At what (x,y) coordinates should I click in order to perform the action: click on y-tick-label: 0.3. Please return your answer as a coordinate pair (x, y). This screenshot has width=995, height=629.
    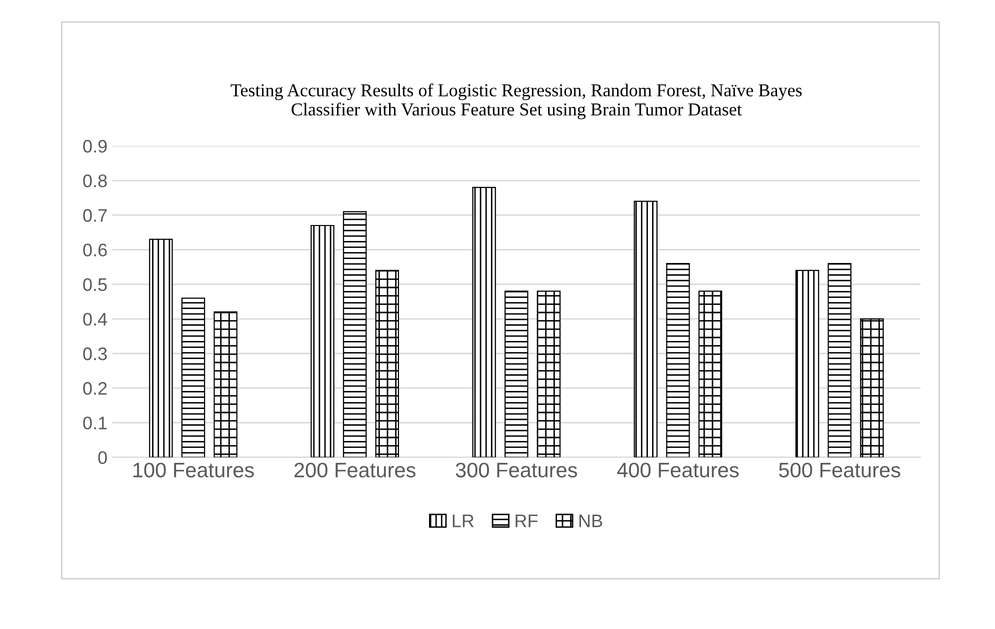
    Looking at the image, I should click on (95, 353).